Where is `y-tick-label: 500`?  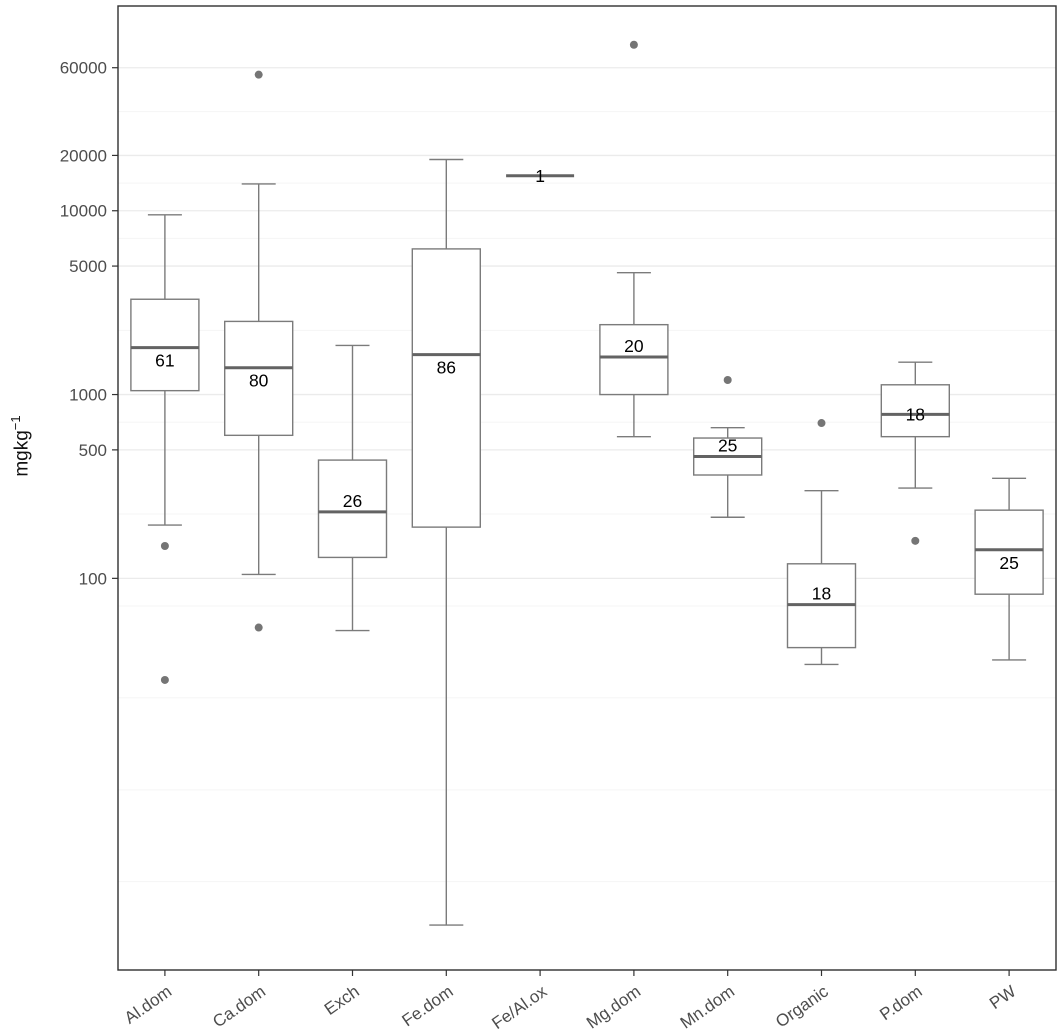
y-tick-label: 500 is located at coordinates (93, 450).